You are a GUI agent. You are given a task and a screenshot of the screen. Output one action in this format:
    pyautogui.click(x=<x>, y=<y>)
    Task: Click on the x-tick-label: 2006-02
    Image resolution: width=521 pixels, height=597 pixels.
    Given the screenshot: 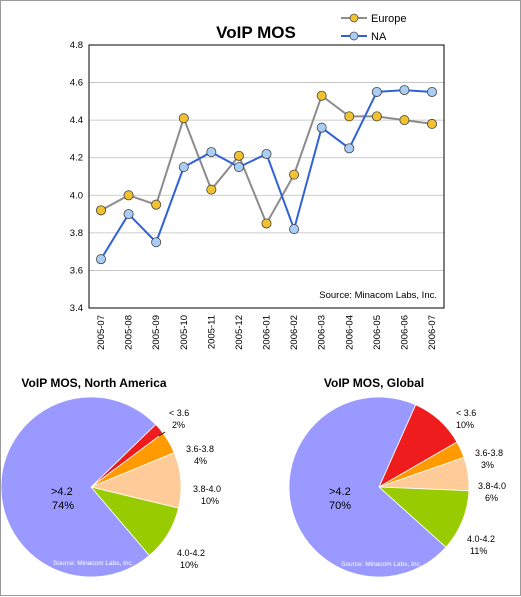 What is the action you would take?
    pyautogui.click(x=294, y=332)
    